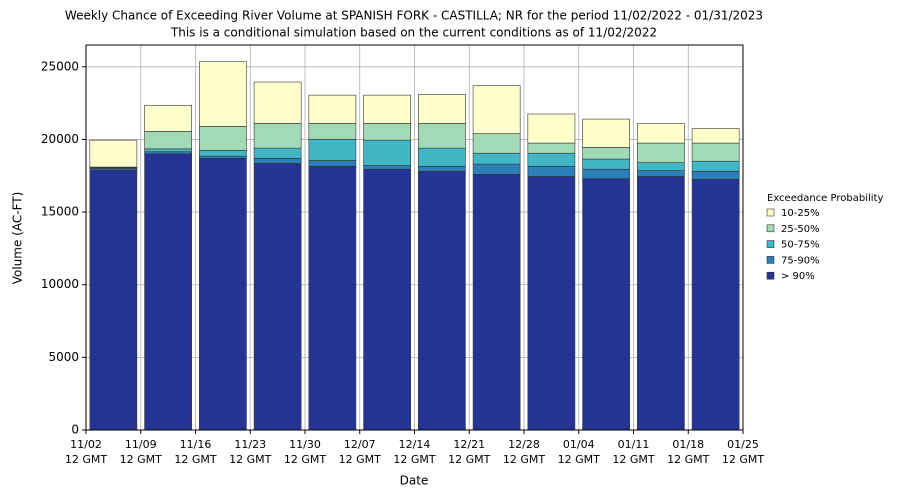  I want to click on x-tick-label: 12/07, so click(360, 444).